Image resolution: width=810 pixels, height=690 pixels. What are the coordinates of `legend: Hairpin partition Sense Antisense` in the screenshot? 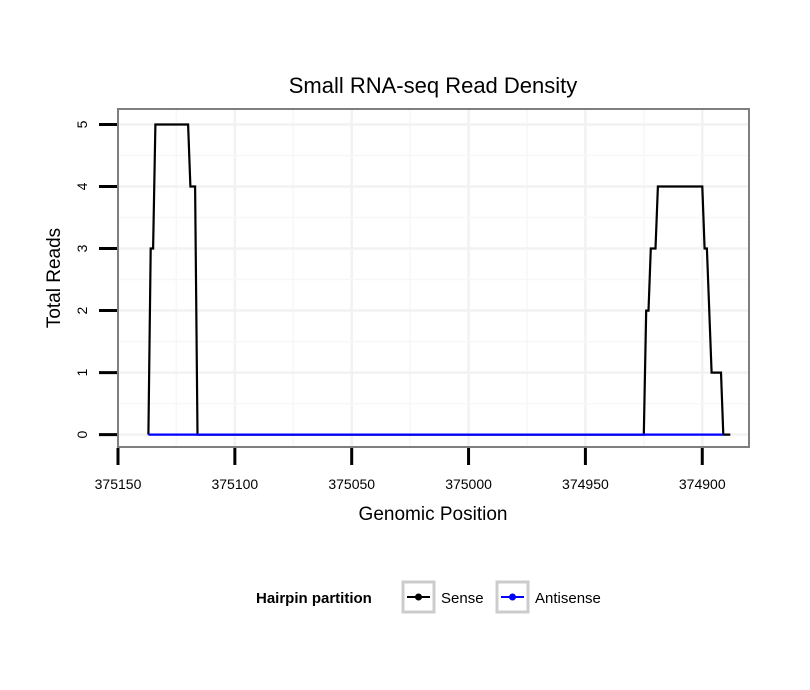 It's located at (428, 597).